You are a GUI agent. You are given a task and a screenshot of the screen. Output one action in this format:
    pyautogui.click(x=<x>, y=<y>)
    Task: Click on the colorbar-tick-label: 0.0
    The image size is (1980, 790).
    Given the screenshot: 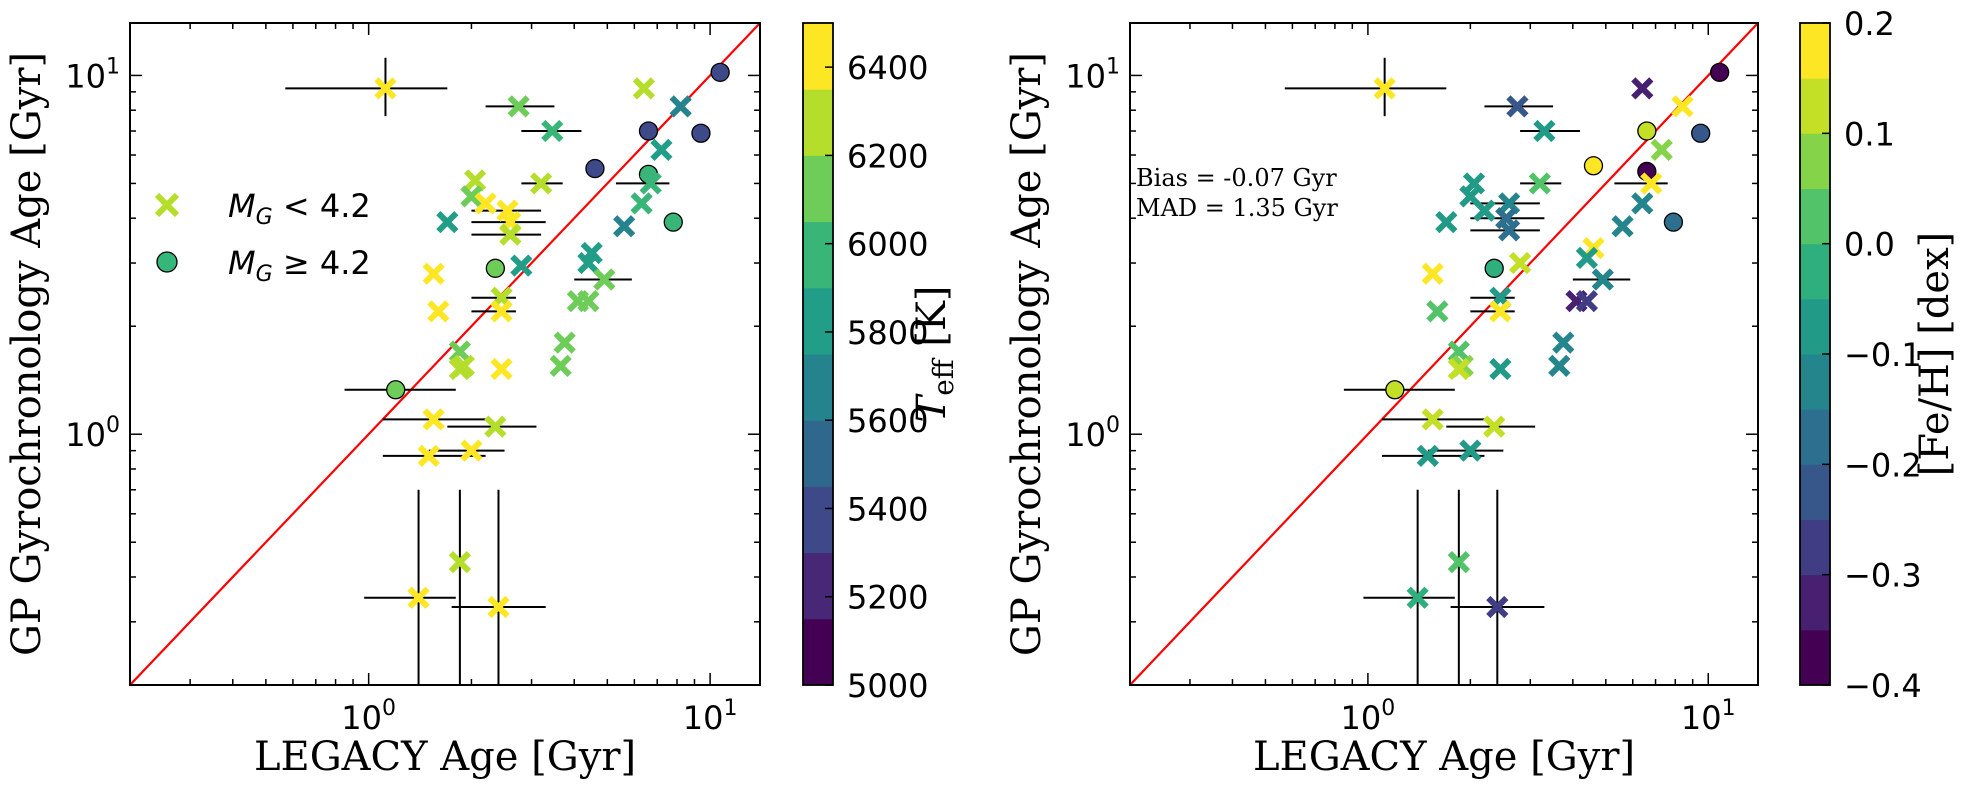 What is the action you would take?
    pyautogui.click(x=1869, y=245)
    